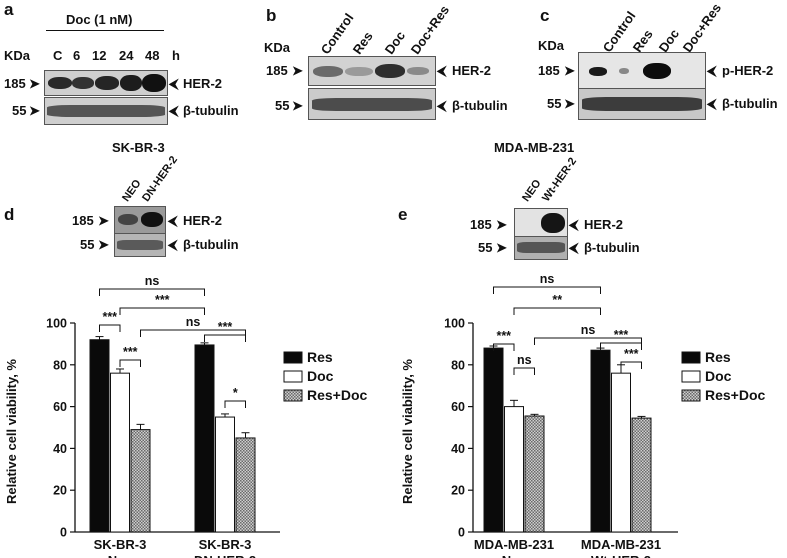 This screenshot has height=558, width=787. I want to click on panel-e-lane-neo: NEO, so click(532, 190).